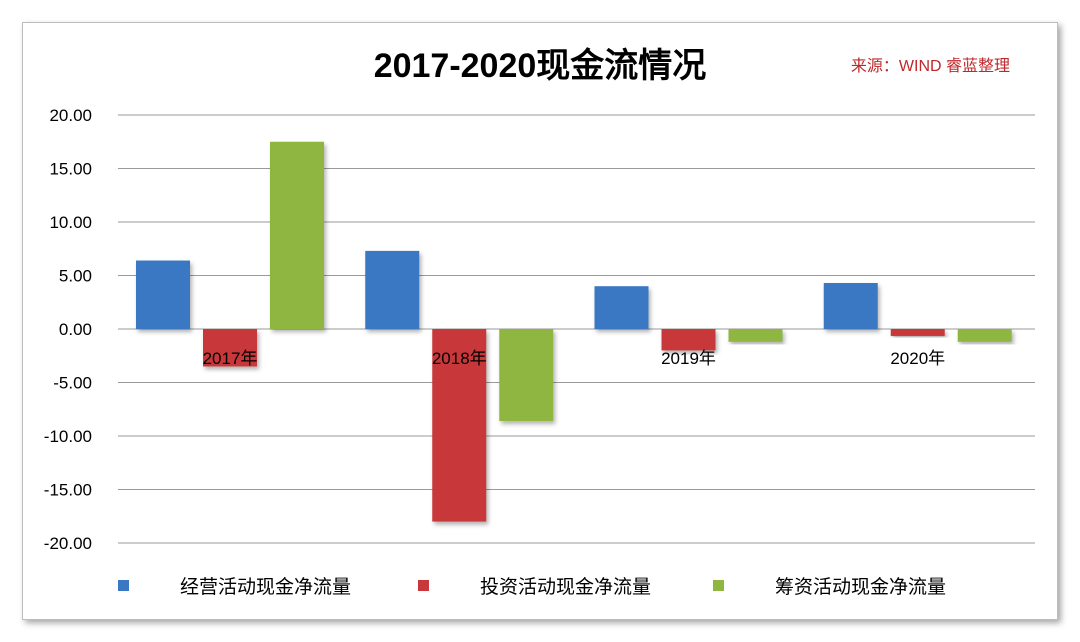 The width and height of the screenshot is (1080, 642). Describe the element at coordinates (68, 490) in the screenshot. I see `y-tick-label: -15.00` at that location.